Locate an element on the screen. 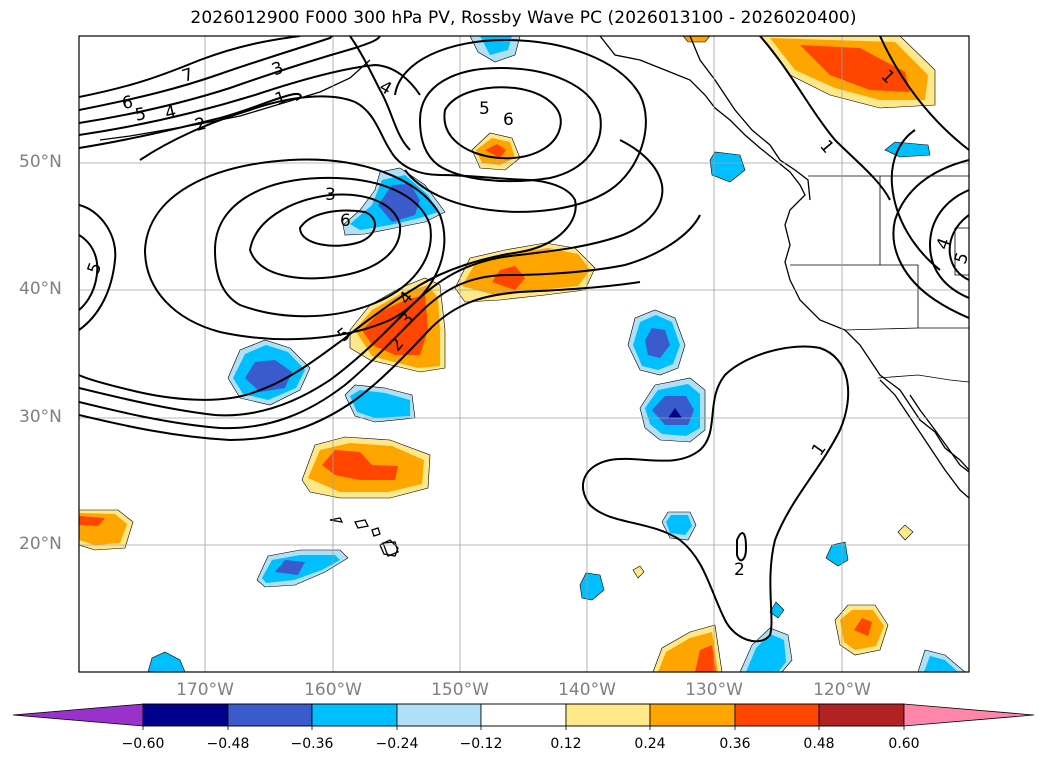 This screenshot has width=1047, height=765. shade-blob-blue-bottom-left is located at coordinates (166, 661).